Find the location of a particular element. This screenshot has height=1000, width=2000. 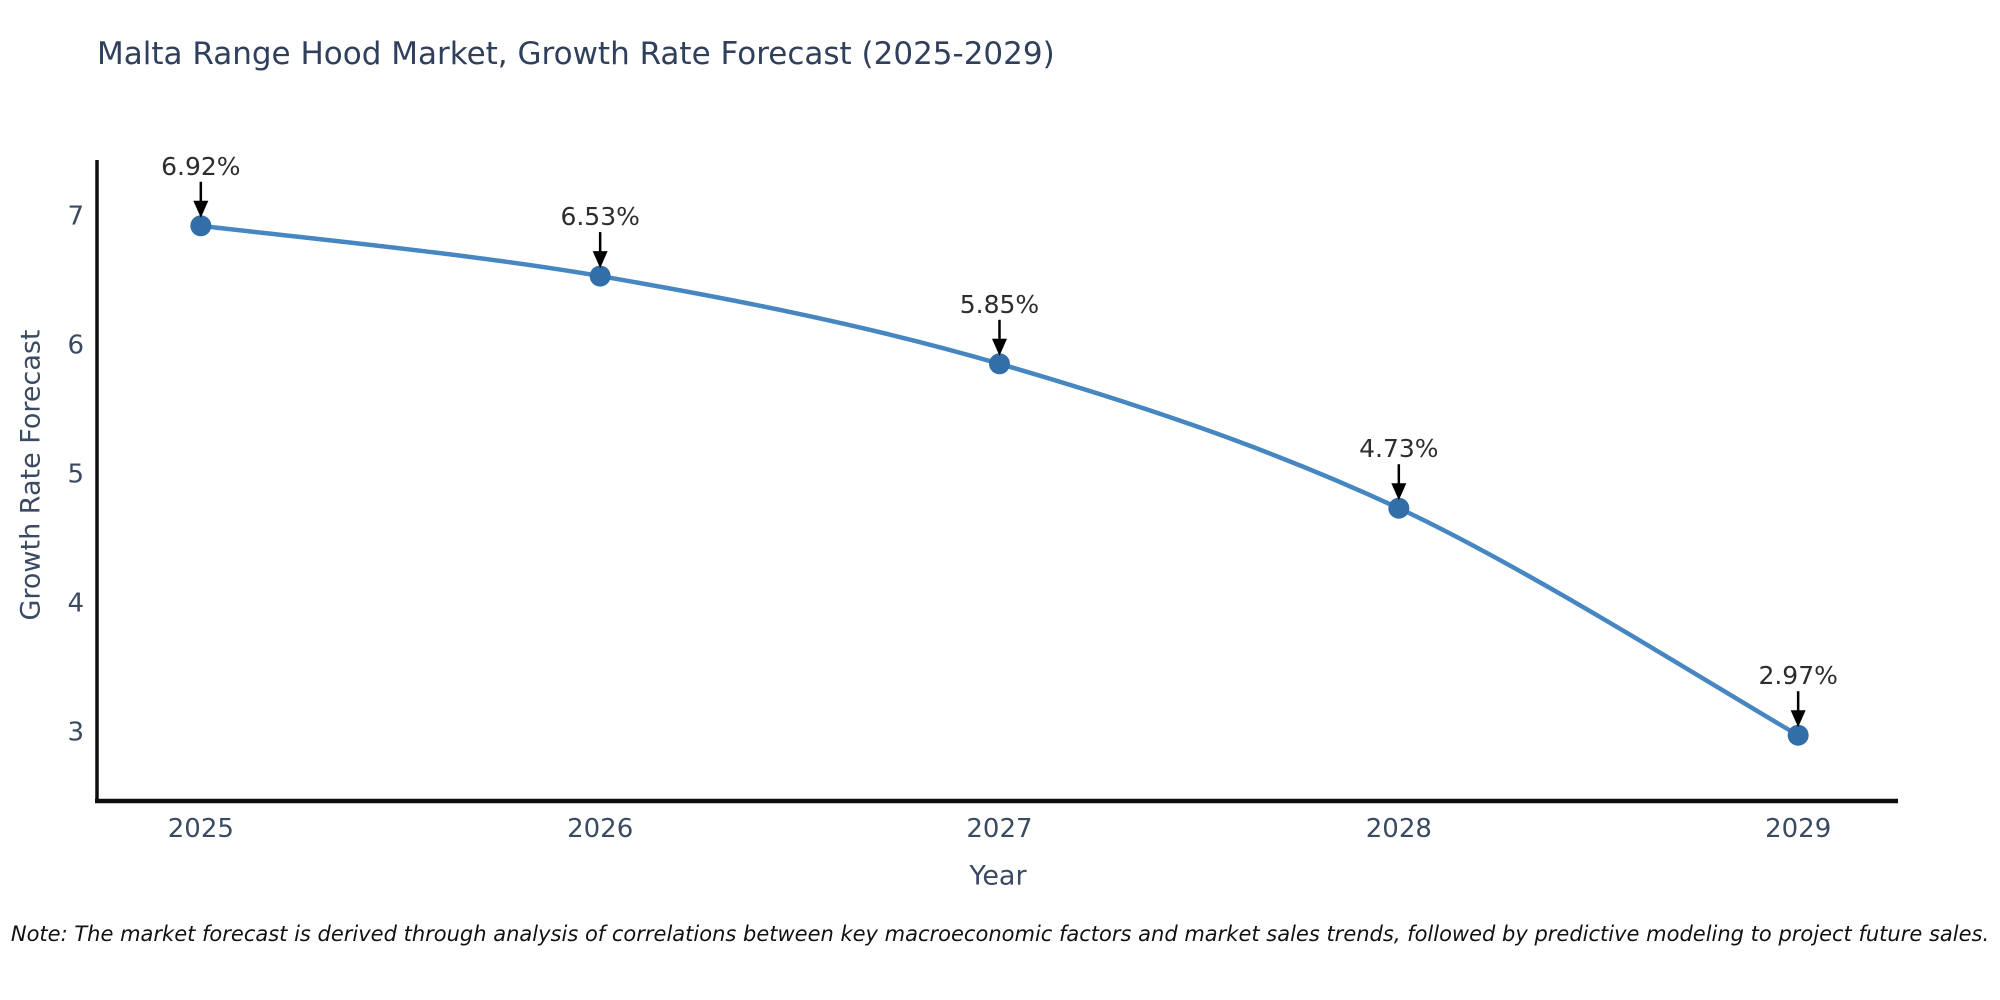

data-point-label: 6.92% is located at coordinates (200, 166).